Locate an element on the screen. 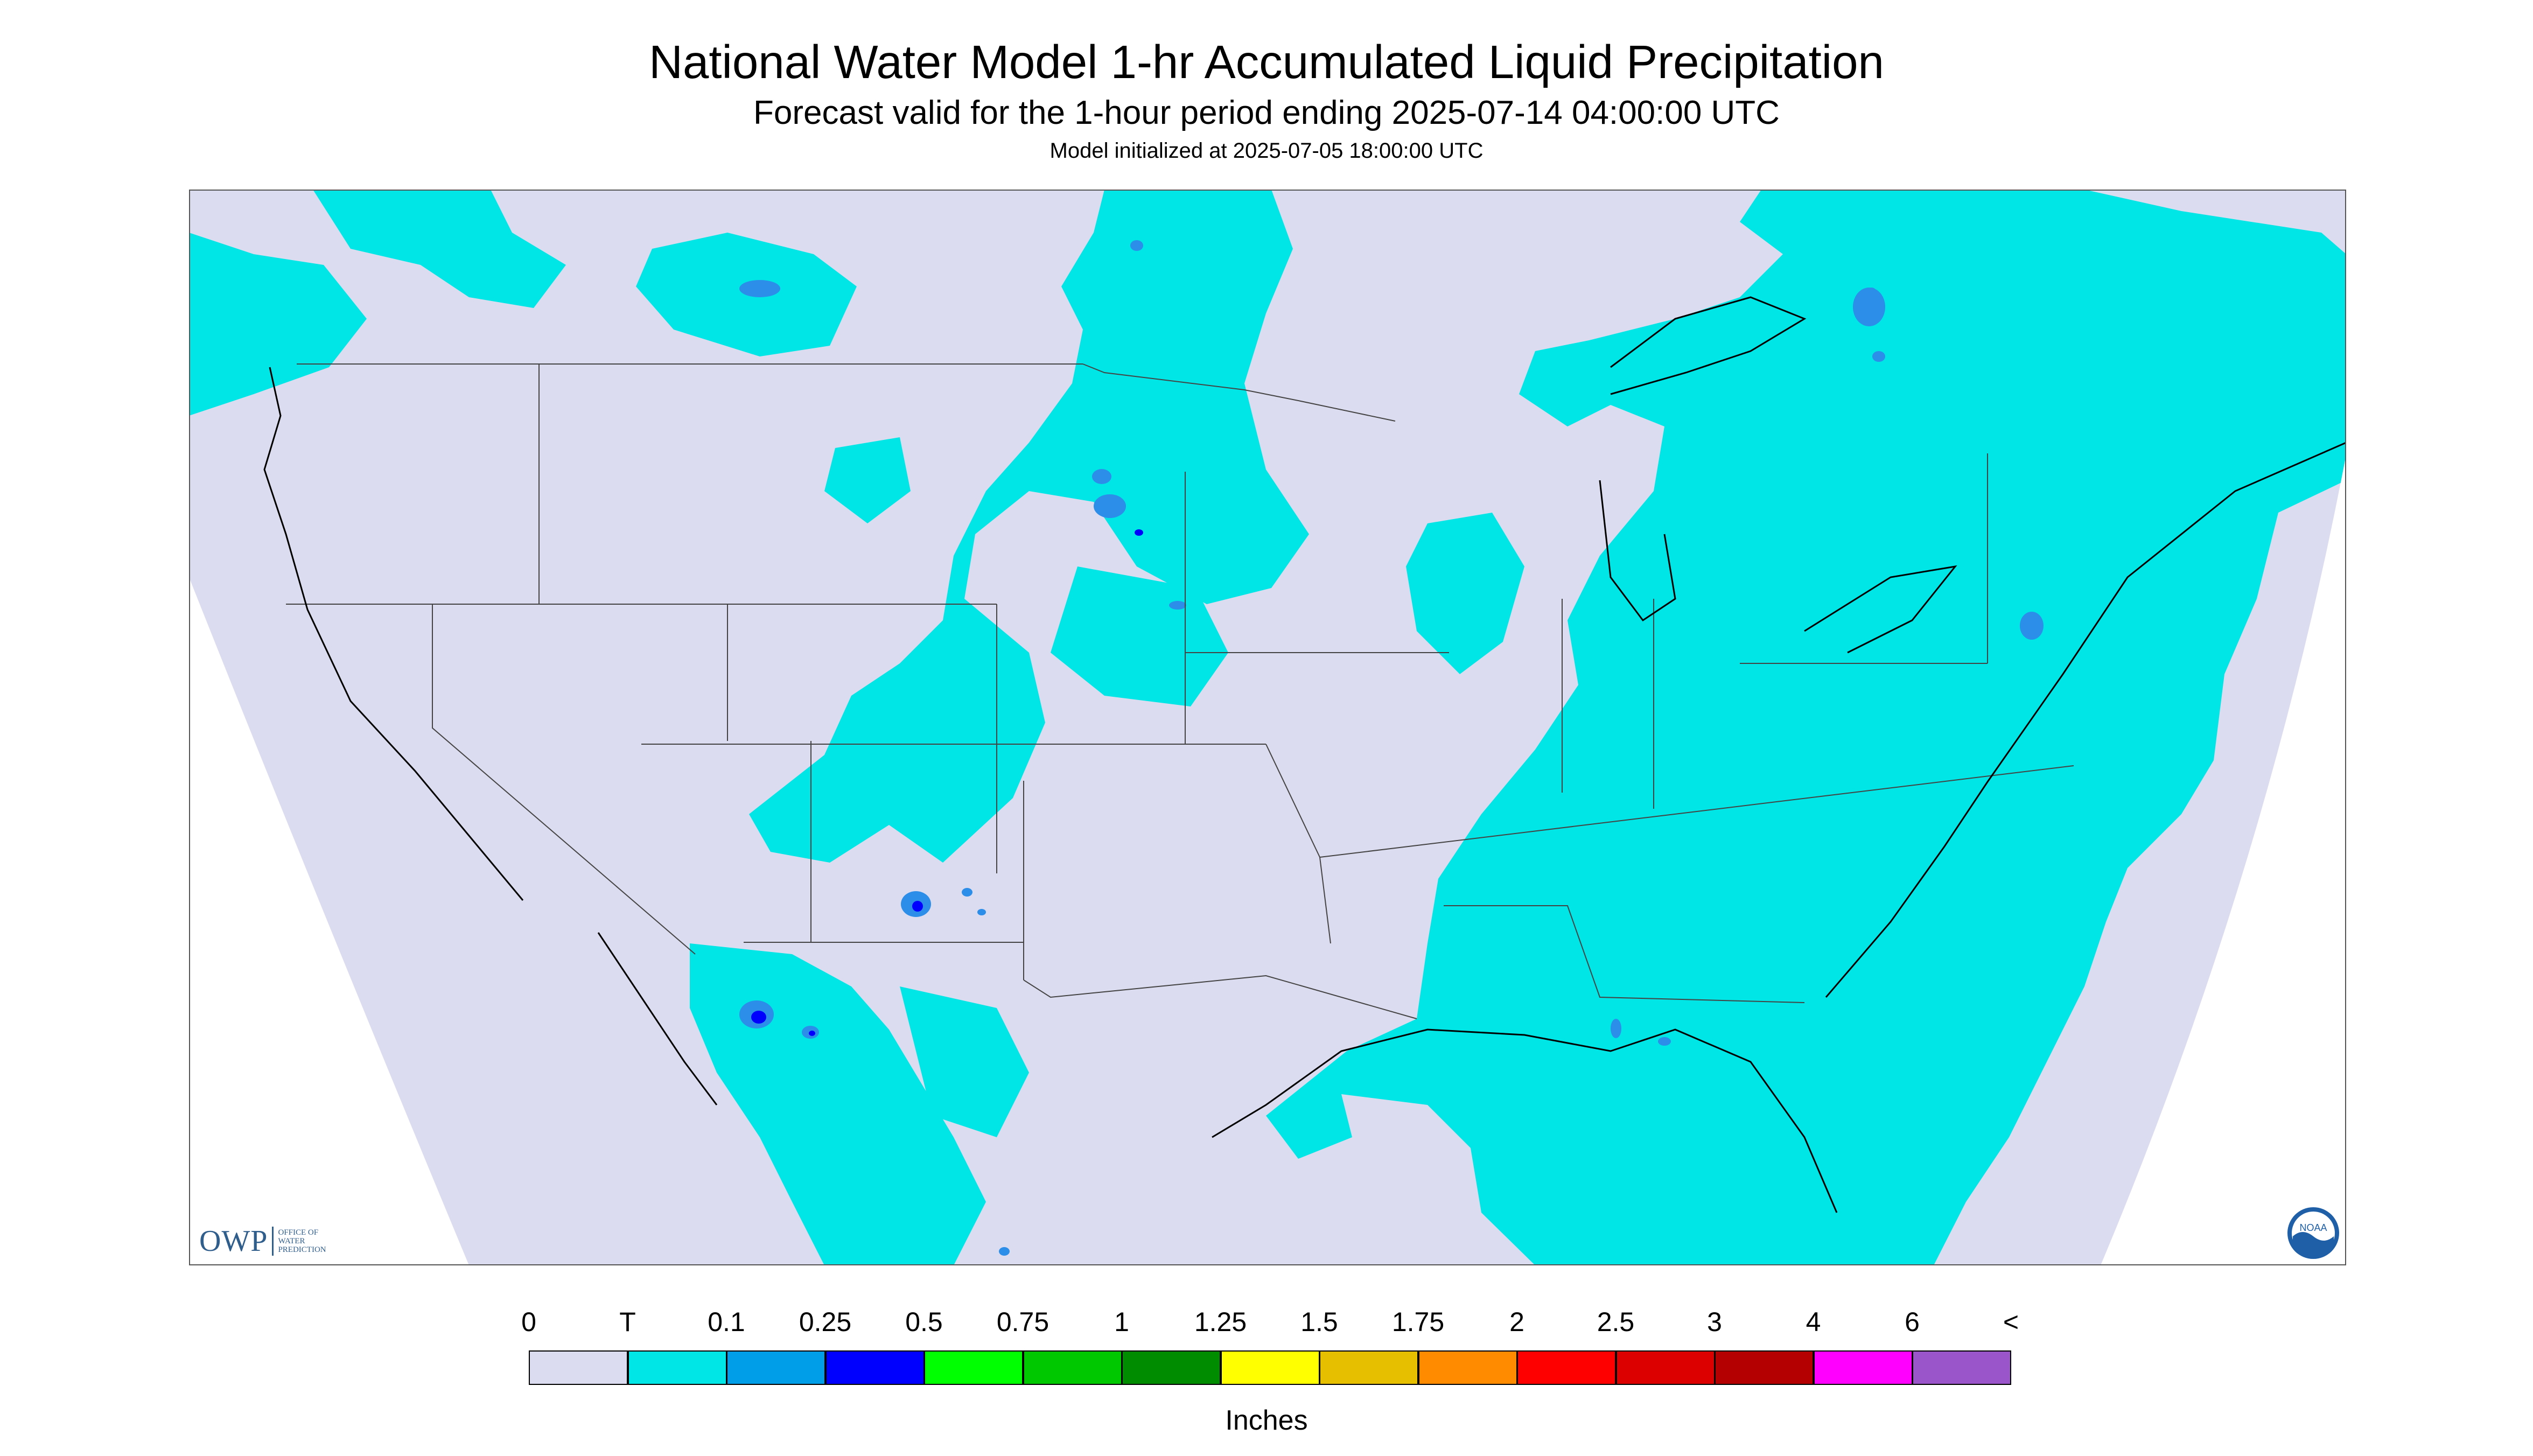 The height and width of the screenshot is (1456, 2533). owp-logo: OWP OFFICE OF WATER PREDICTION is located at coordinates (262, 1241).